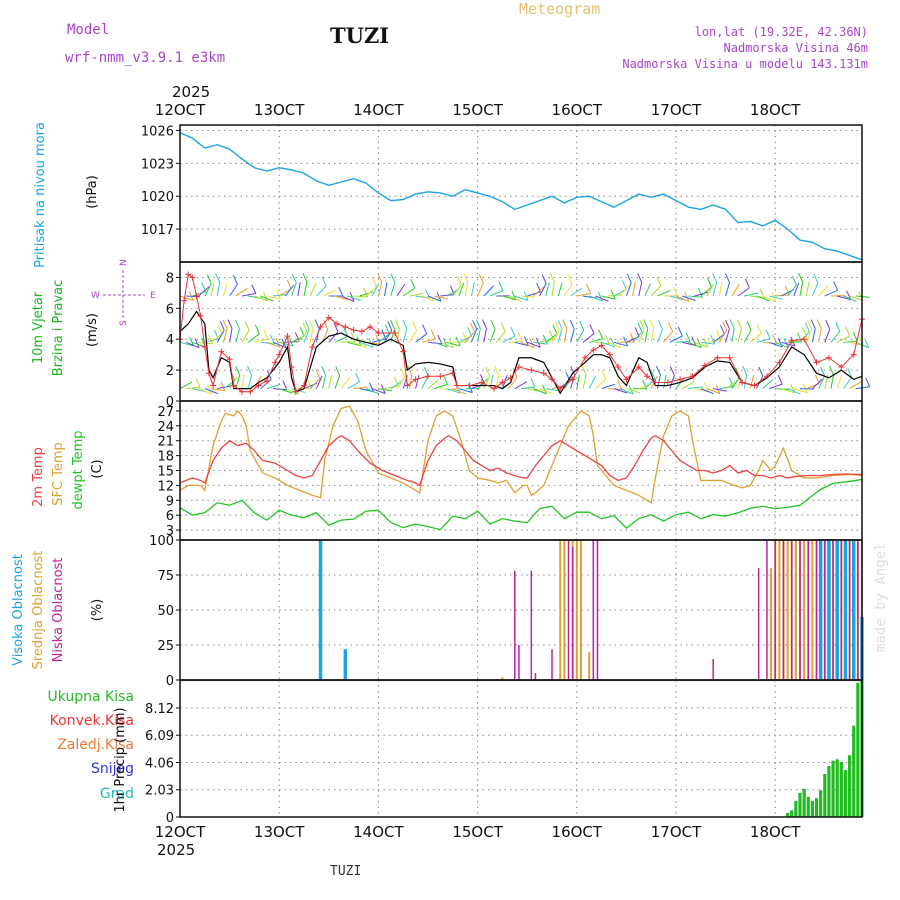 The height and width of the screenshot is (900, 900). I want to click on precip-conv-label: Konvek.Kisa, so click(92, 721).